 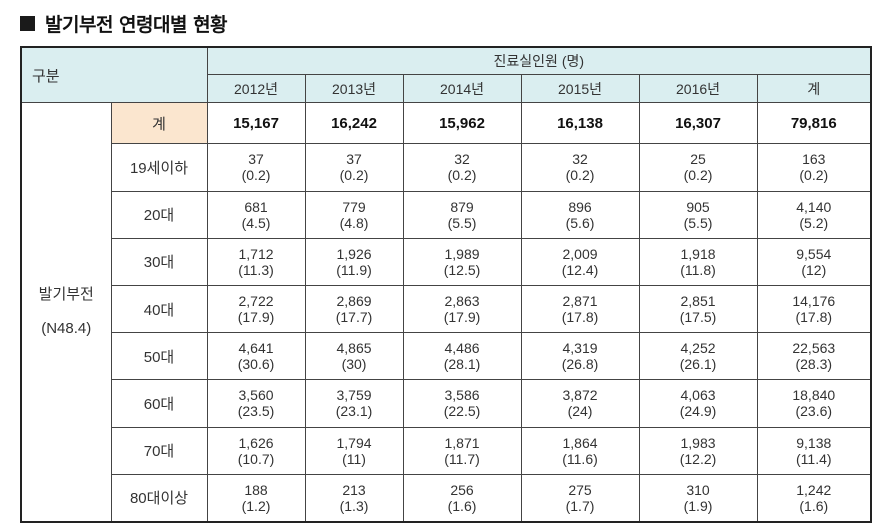 What do you see at coordinates (256, 450) in the screenshot?
I see `data-cell: 1,626 (10.7)` at bounding box center [256, 450].